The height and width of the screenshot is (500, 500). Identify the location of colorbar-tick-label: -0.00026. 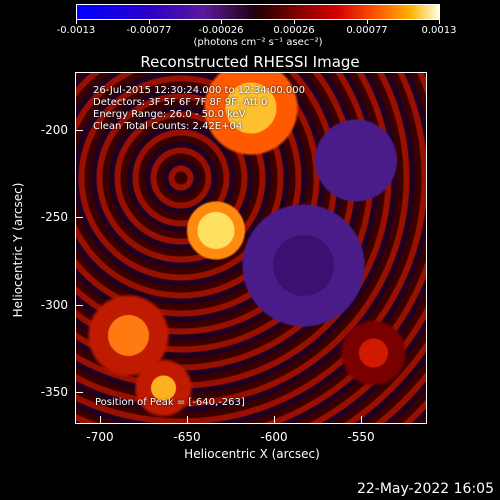
(221, 30).